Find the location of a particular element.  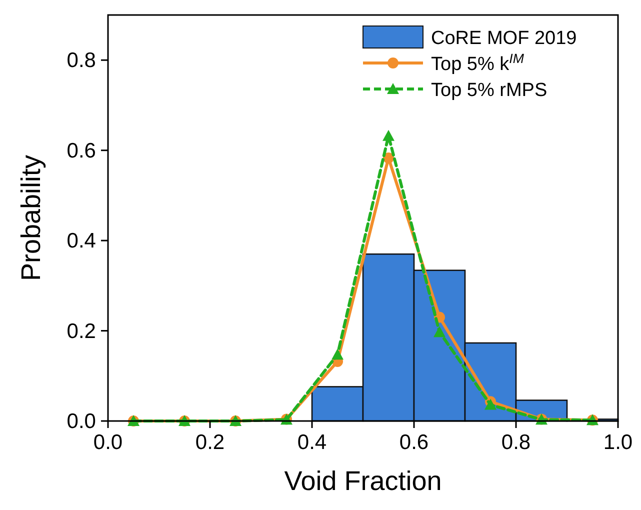

x-tick-label: 0.2 is located at coordinates (210, 442).